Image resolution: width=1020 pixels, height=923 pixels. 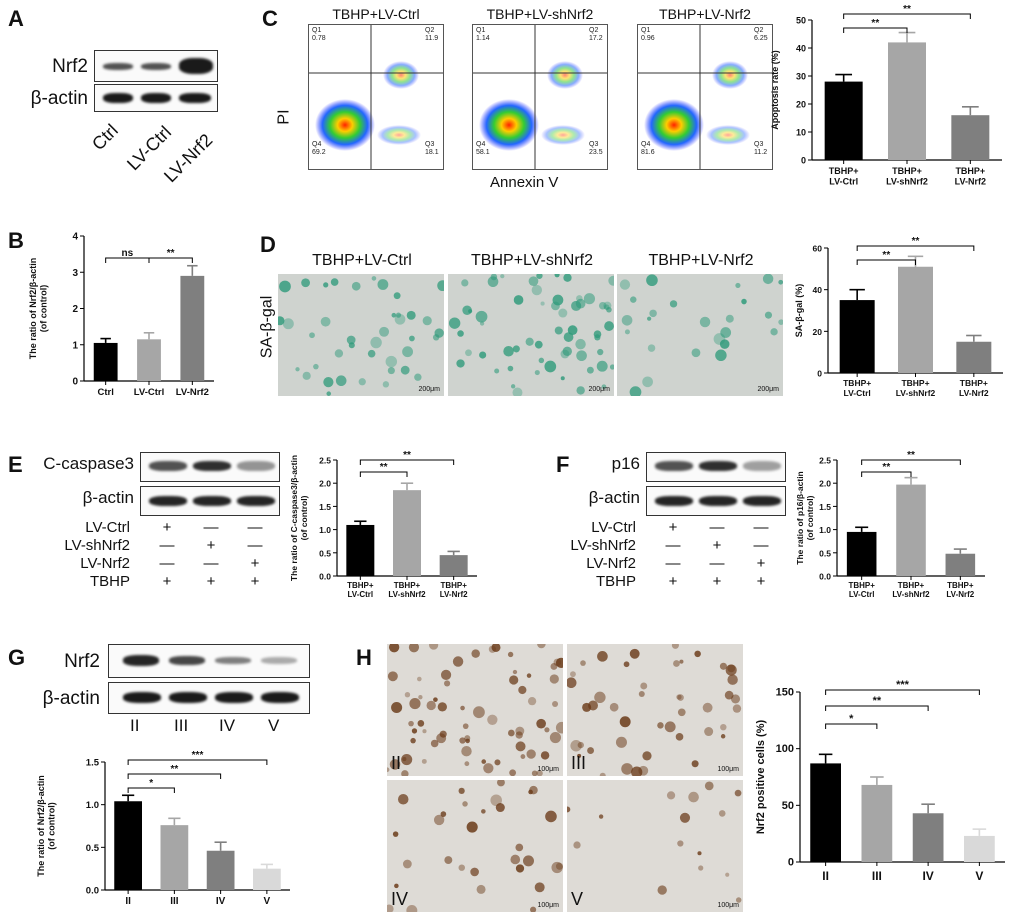 I want to click on flow-plot: Q1 1.14 Q2 17.2 Q3 23.5 Q4 58.1, so click(x=540, y=97).